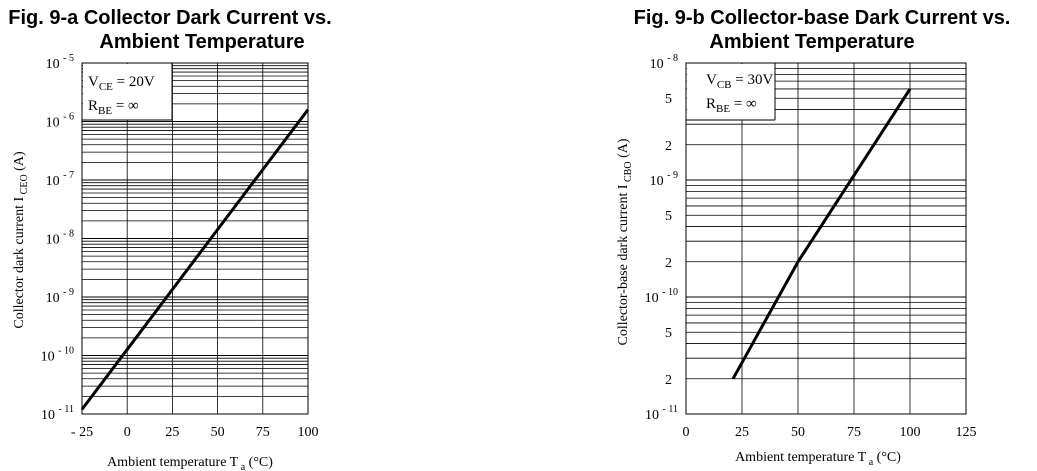 This screenshot has height=471, width=1037. Describe the element at coordinates (169, 18) in the screenshot. I see `chart-9a-title-line1: Fig. 9-a Collector Dark Current vs.` at that location.